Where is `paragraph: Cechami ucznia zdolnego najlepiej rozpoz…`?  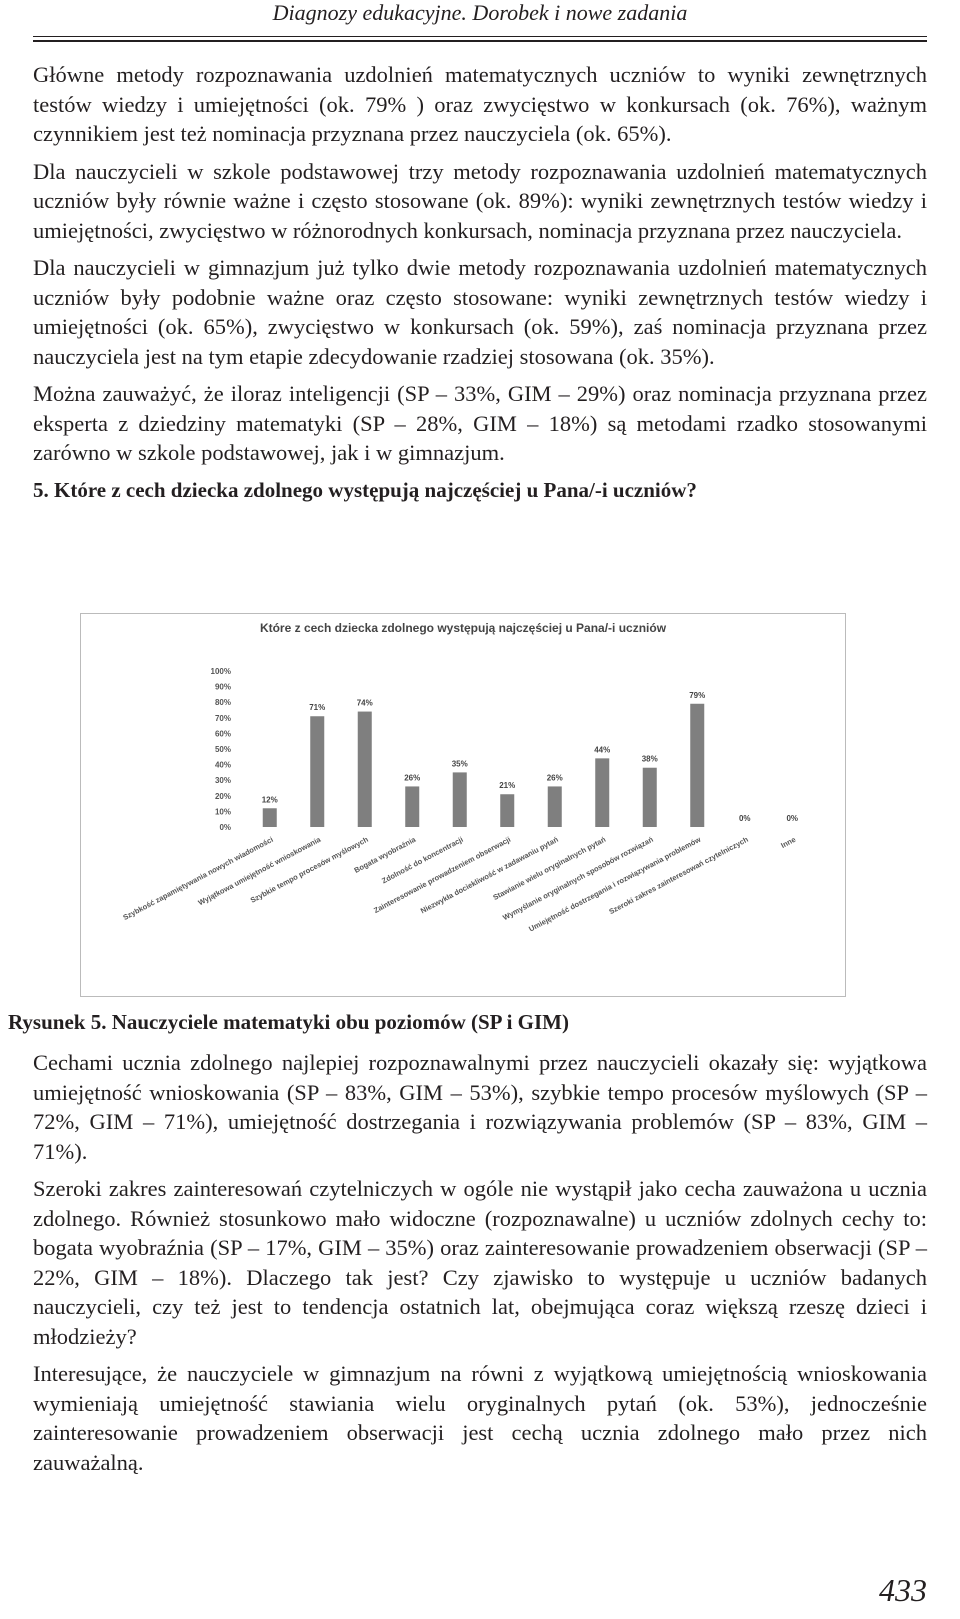 paragraph: Cechami ucznia zdolnego najlepiej rozpoz… is located at coordinates (480, 1107).